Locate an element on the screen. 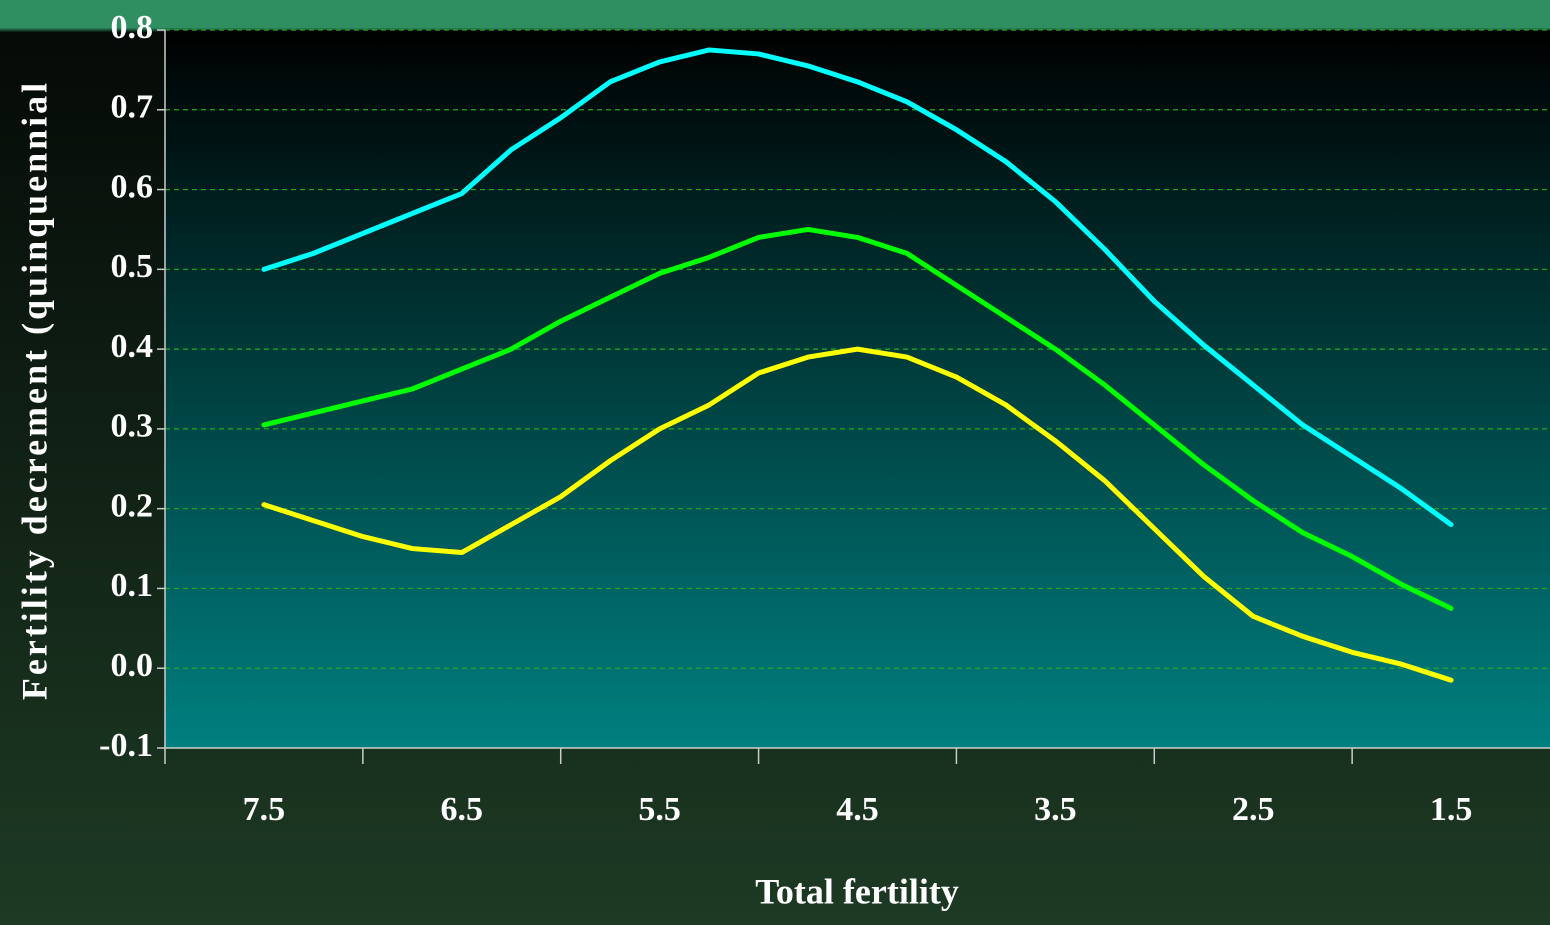 This screenshot has width=1550, height=925. y-tick-label: 0.0 is located at coordinates (132, 665).